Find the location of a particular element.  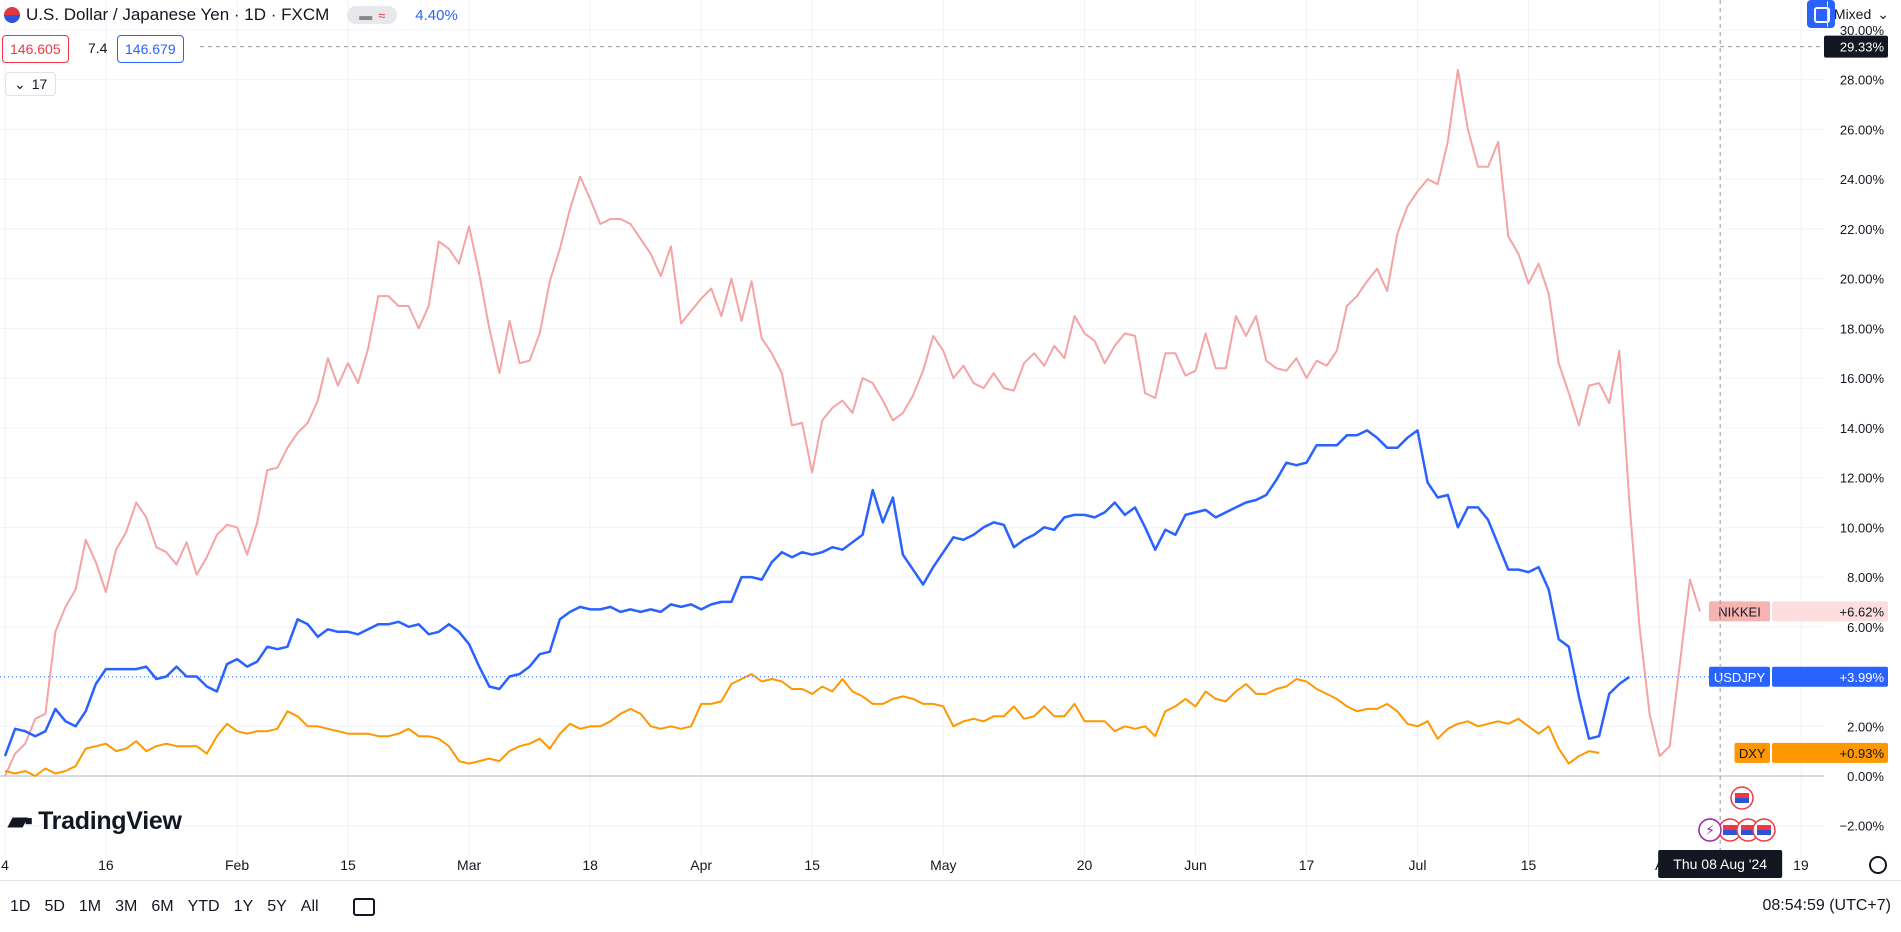

scale-toggle-icon is located at coordinates (1821, 14).